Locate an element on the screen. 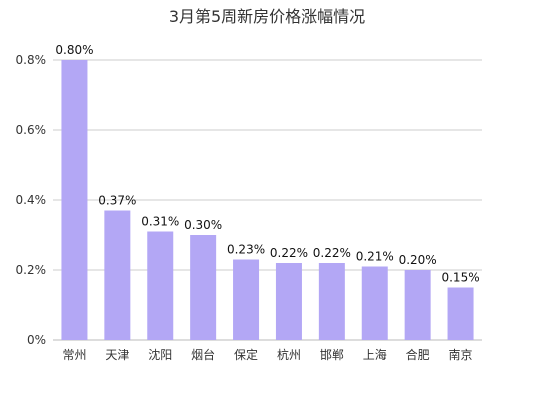 The image size is (535, 400). x-category-label: 常州 is located at coordinates (74, 355).